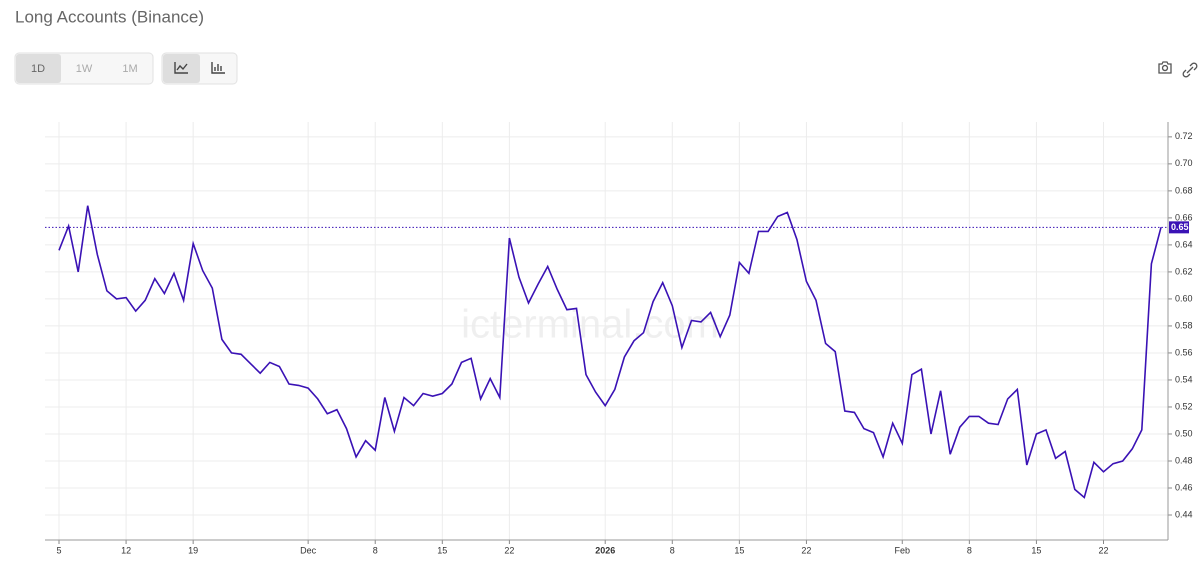 This screenshot has height=569, width=1200. I want to click on camera-icon, so click(1165, 67).